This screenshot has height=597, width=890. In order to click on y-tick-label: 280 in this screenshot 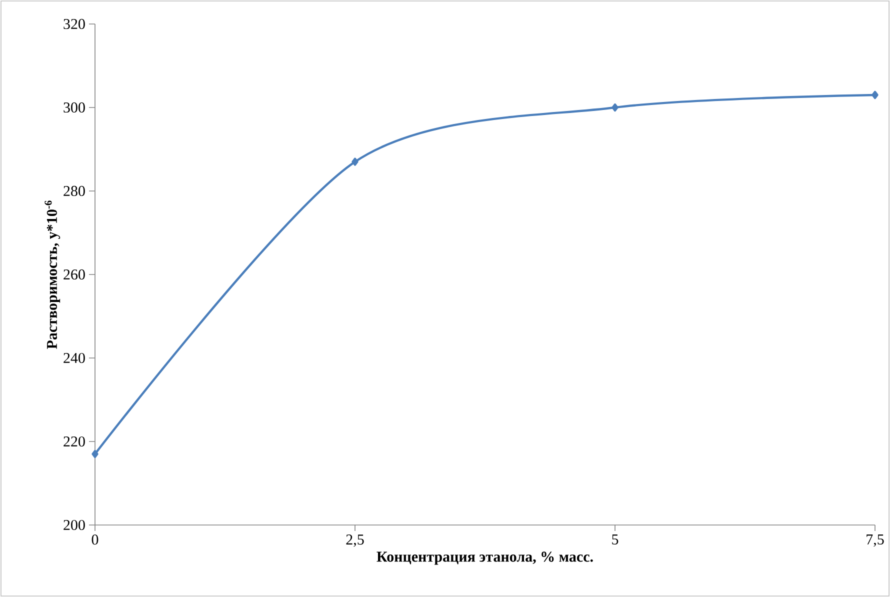, I will do `click(74, 191)`.